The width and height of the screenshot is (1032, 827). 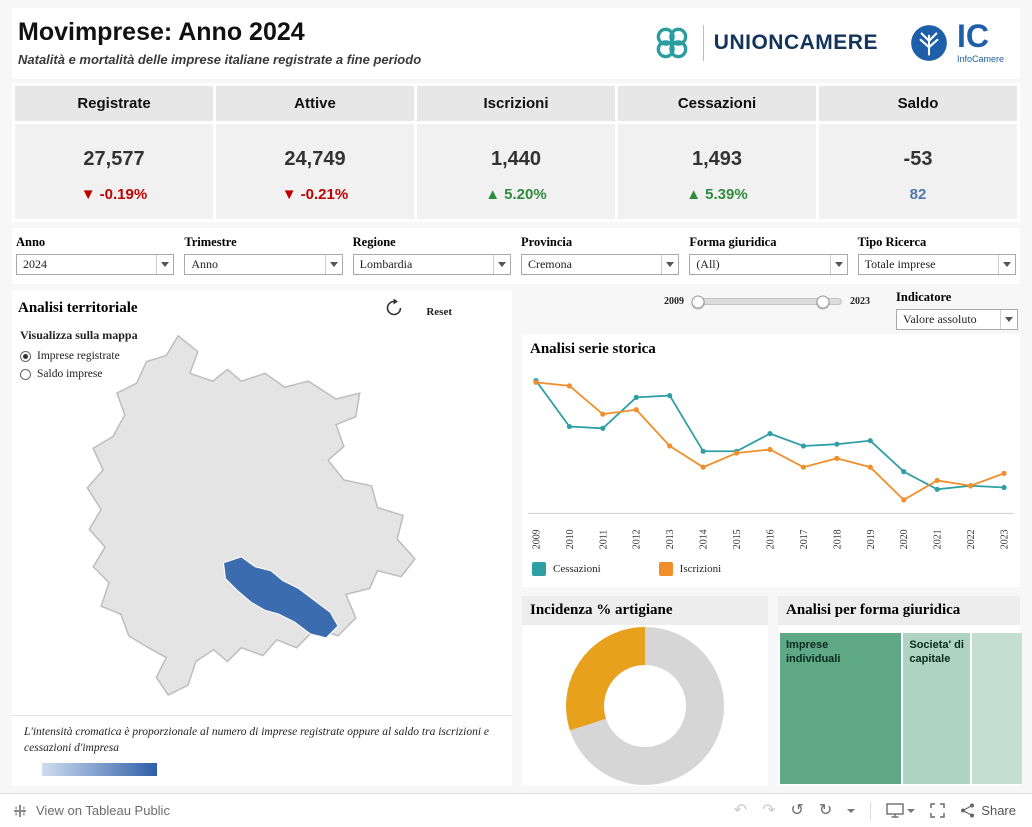 What do you see at coordinates (771, 312) in the screenshot?
I see `slider-indicator-row: 2009 2023 Indicatore Valore assoluto` at bounding box center [771, 312].